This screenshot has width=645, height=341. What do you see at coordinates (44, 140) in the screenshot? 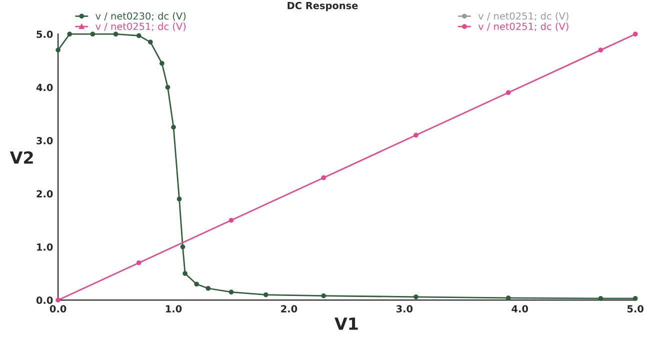
I see `y-tick-label: 3.0` at bounding box center [44, 140].